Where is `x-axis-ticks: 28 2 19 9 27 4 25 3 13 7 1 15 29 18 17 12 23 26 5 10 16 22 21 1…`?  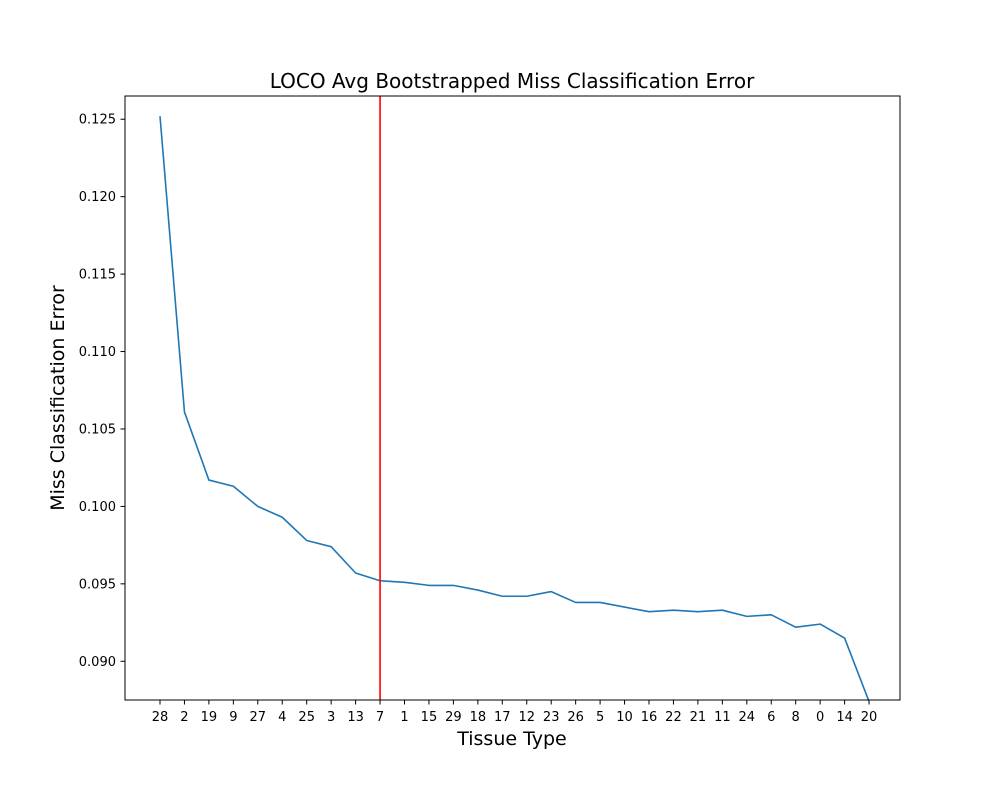
x-axis-ticks: 28 2 19 9 27 4 25 3 13 7 1 15 29 18 17 12 23 26 5 10 16 22 21 1… is located at coordinates (515, 712).